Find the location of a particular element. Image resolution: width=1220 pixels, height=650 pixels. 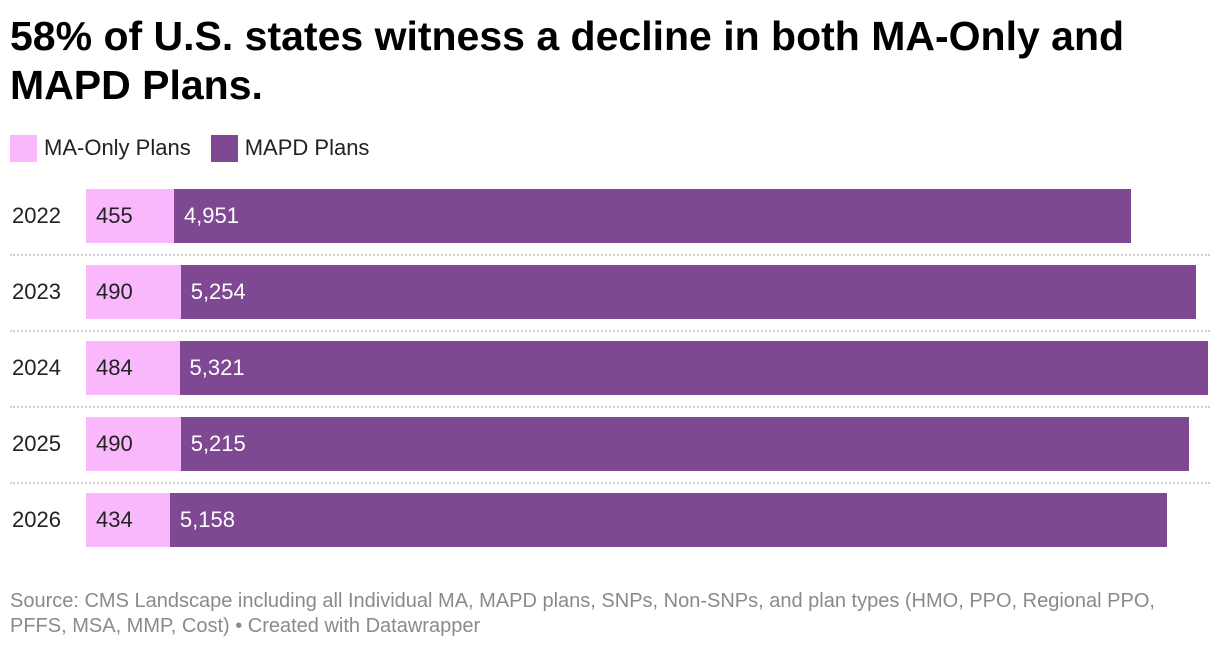

legend-label-mapd: MAPD Plans is located at coordinates (307, 147).